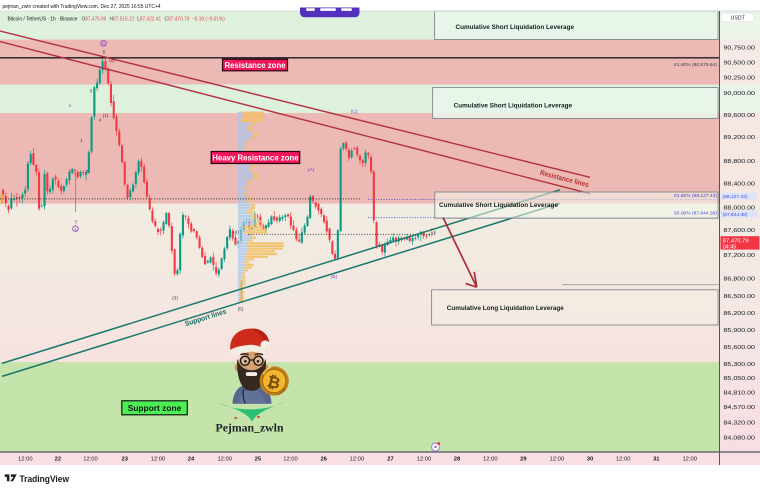 This screenshot has height=490, width=760. I want to click on svg-text: y, so click(76, 222).